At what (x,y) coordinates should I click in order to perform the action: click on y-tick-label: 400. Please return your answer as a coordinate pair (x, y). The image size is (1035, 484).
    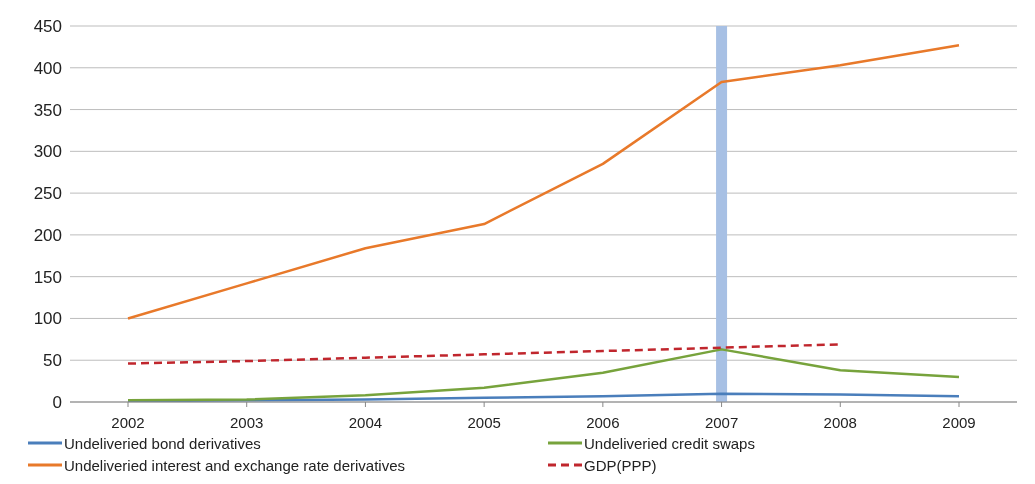
    Looking at the image, I should click on (47, 68).